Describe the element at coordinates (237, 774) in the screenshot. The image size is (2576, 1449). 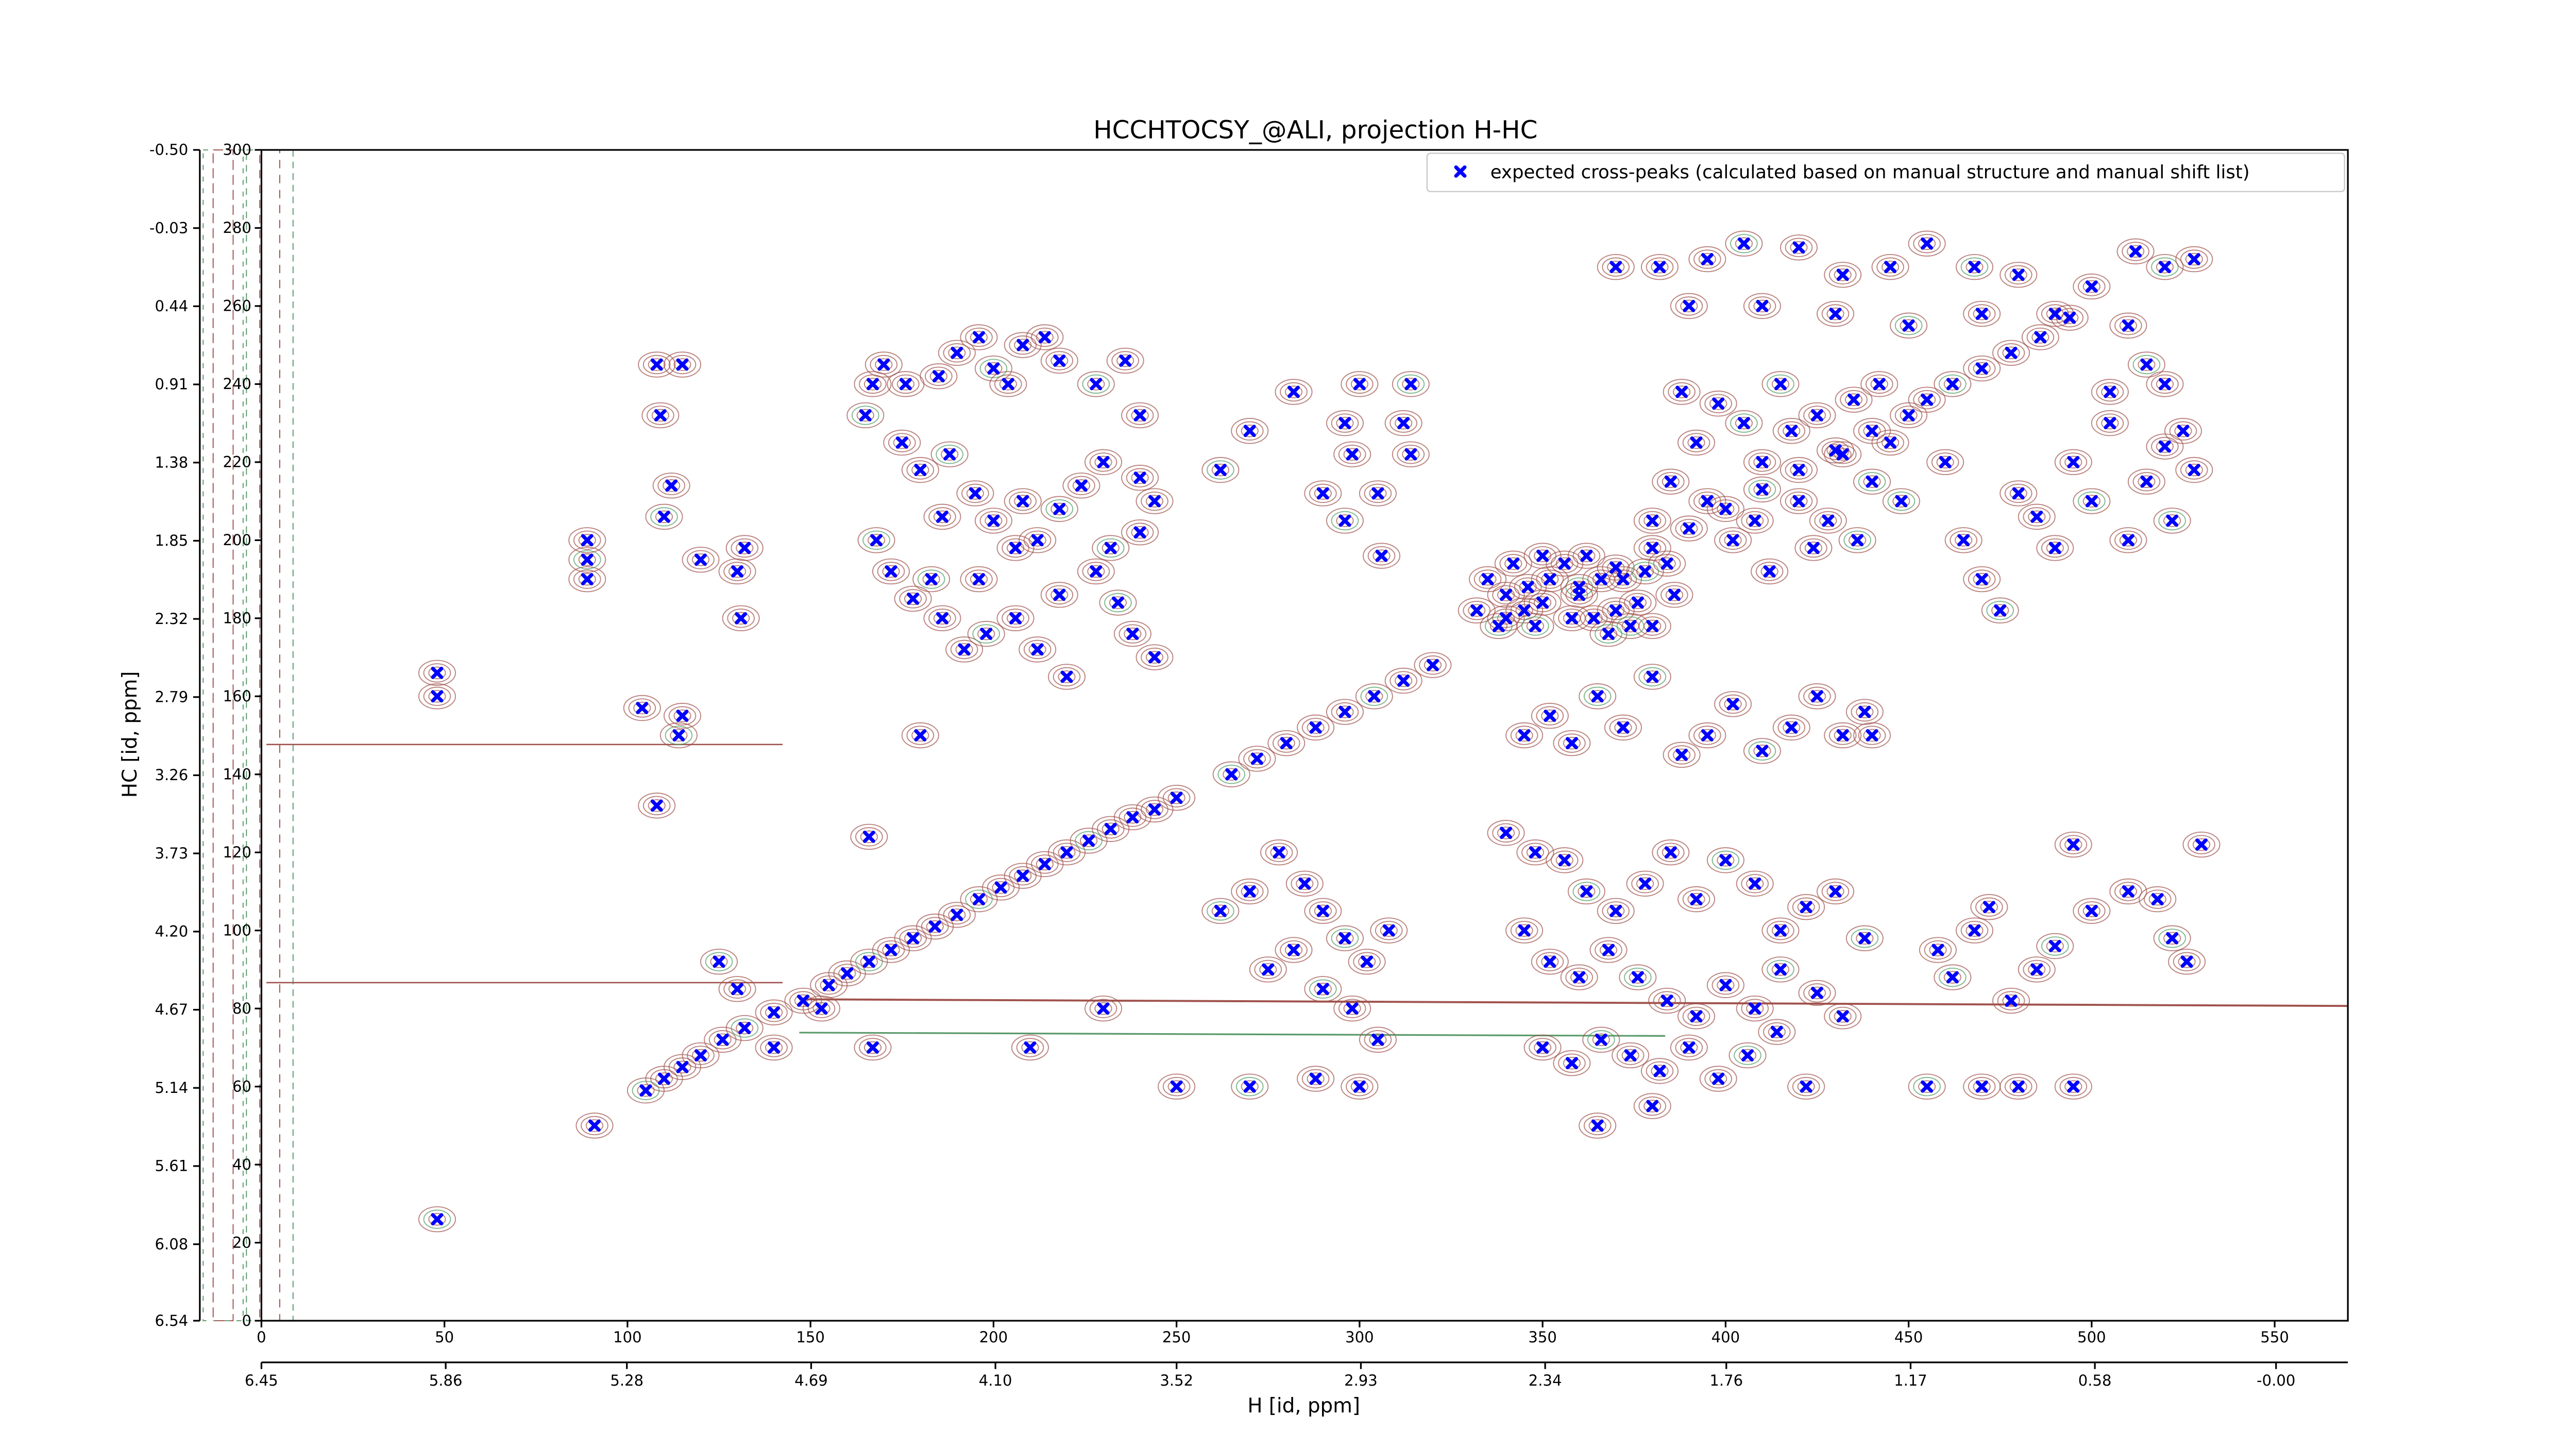
I see `y-tick-label: 140` at that location.